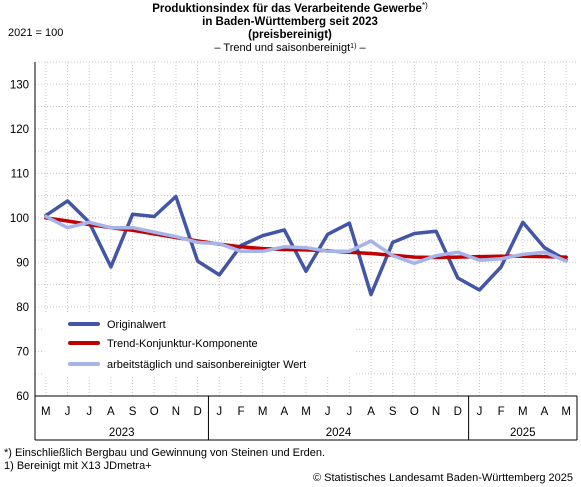 This screenshot has height=487, width=581. What do you see at coordinates (19, 219) in the screenshot?
I see `y-tick-label: 100` at bounding box center [19, 219].